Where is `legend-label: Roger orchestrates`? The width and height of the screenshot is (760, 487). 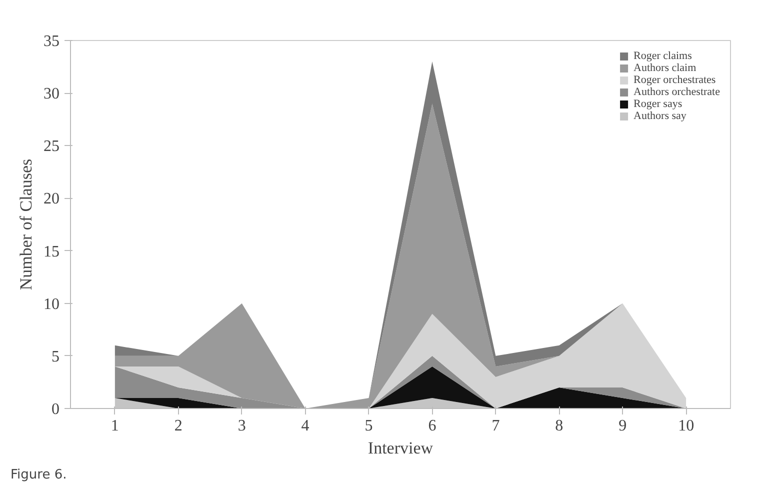
legend-label: Roger orchestrates is located at coordinates (675, 80).